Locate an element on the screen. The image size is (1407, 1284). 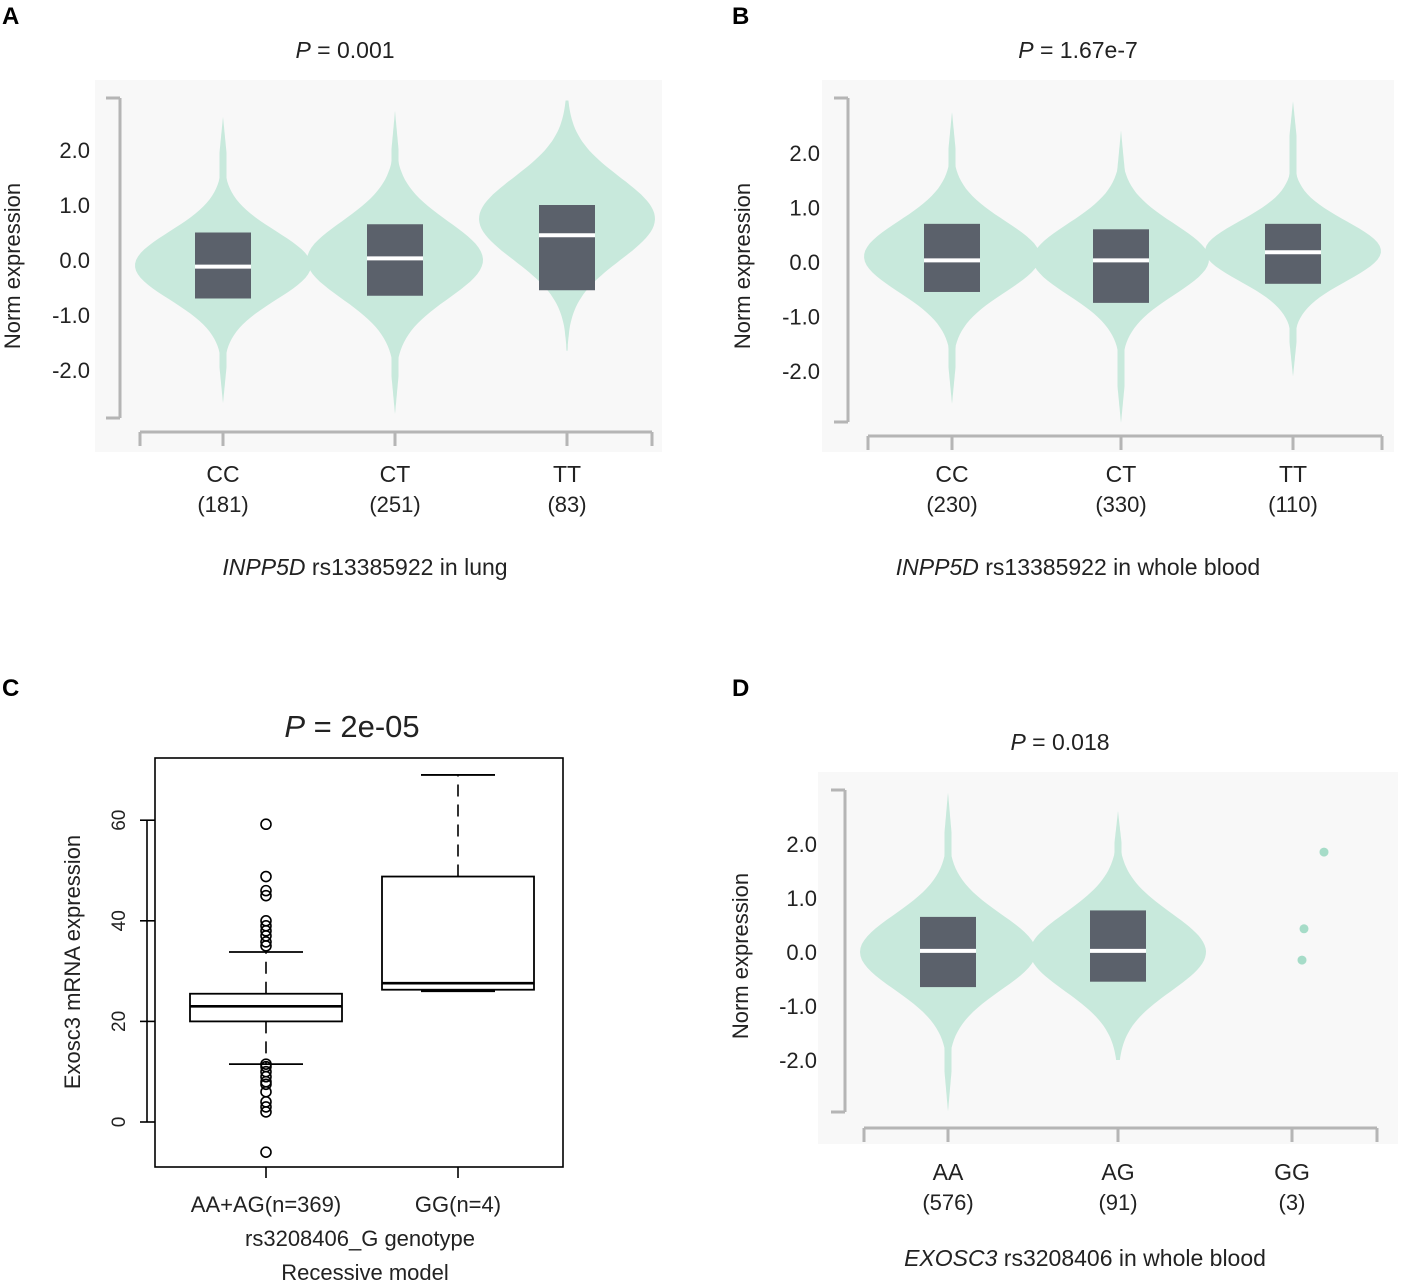
y-tick-label: 0 is located at coordinates (119, 1122).